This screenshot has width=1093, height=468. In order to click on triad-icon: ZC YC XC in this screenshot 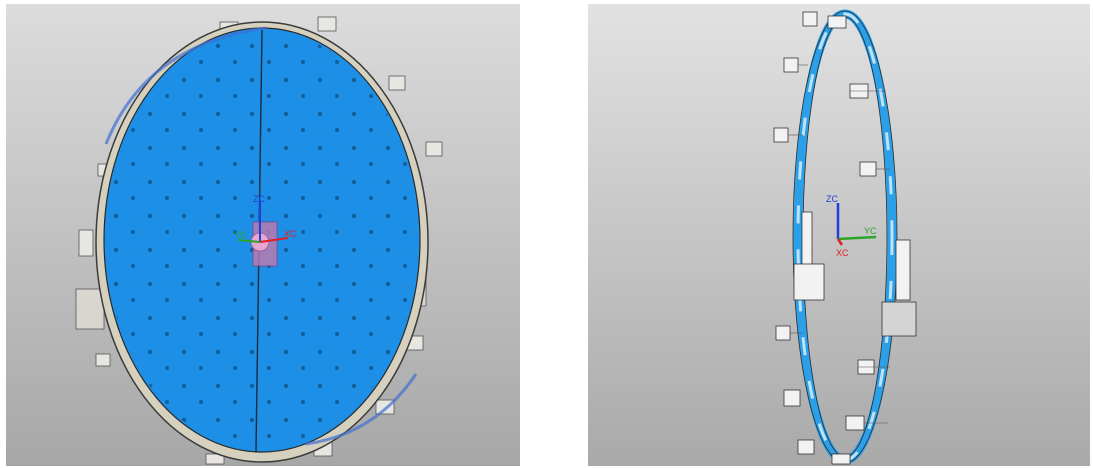, I will do `click(851, 226)`.